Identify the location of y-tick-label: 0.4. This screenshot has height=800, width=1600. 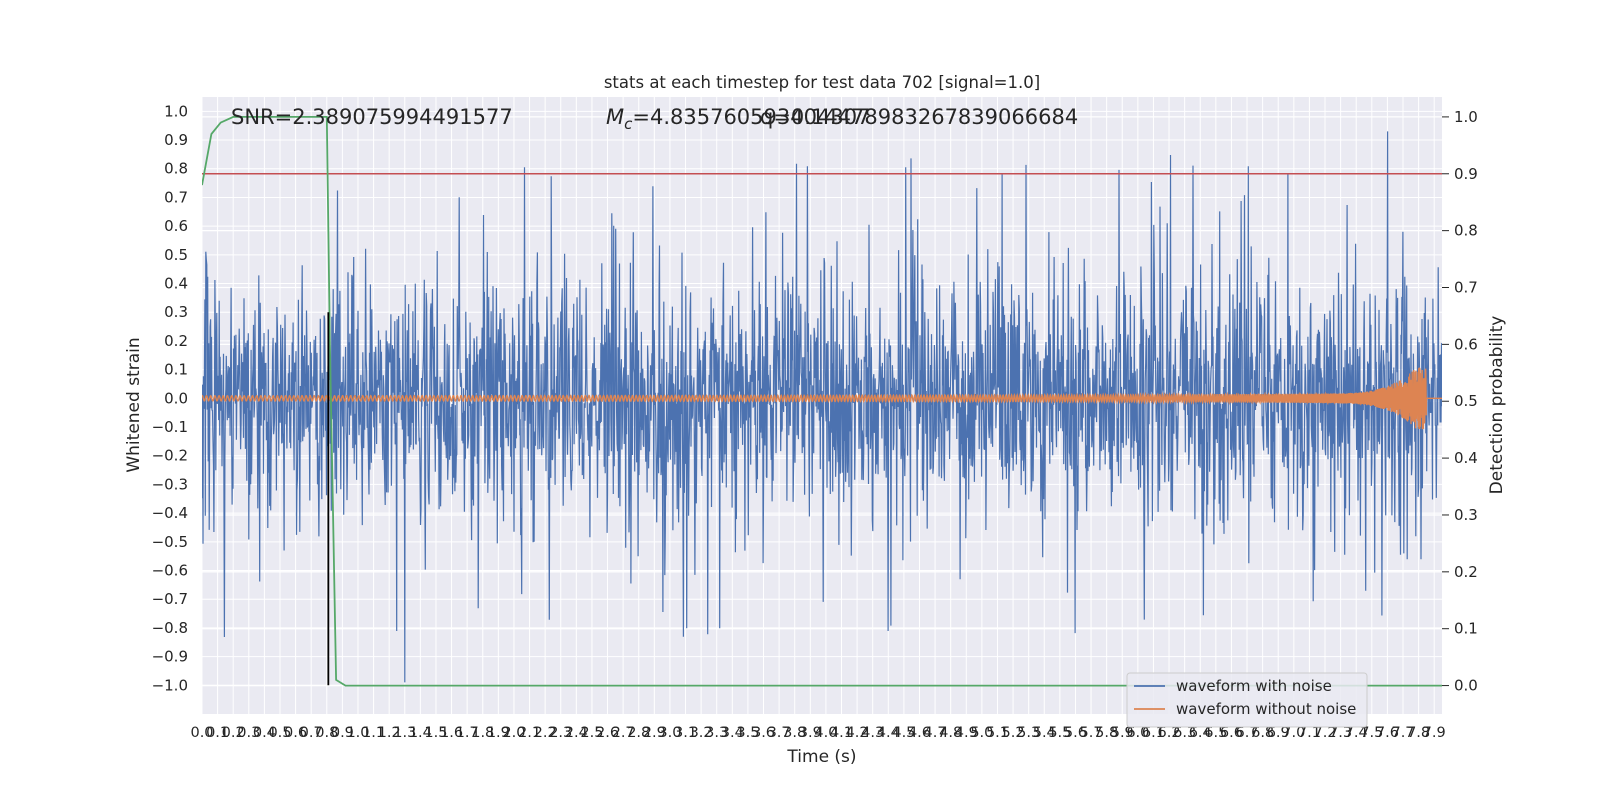
(176, 284).